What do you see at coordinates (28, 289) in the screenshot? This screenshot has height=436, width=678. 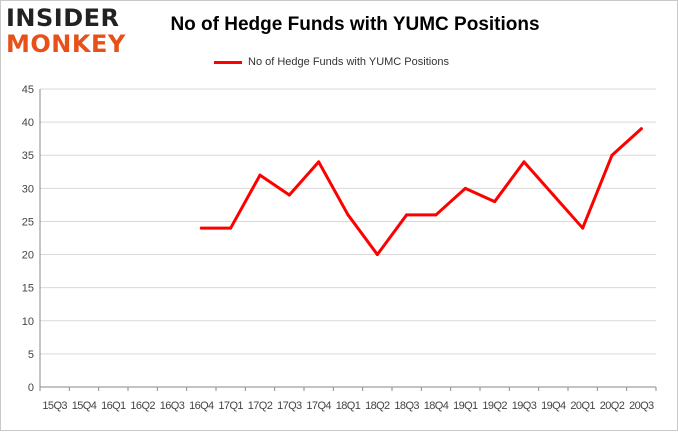 I see `y-tick-label: 15` at bounding box center [28, 289].